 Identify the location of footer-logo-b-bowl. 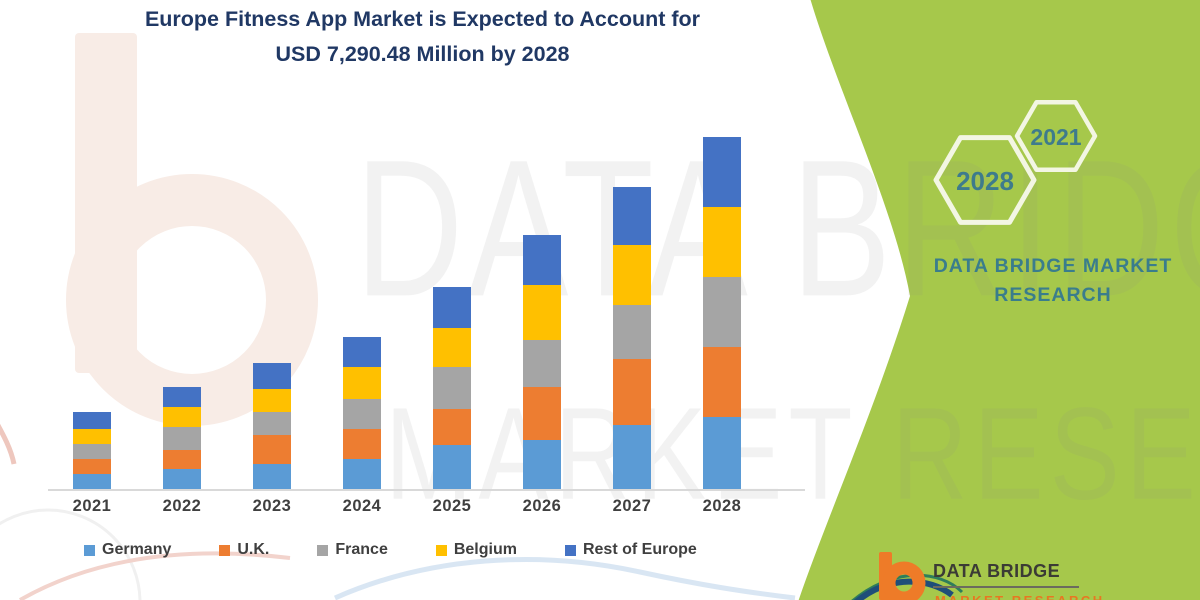
(904, 580).